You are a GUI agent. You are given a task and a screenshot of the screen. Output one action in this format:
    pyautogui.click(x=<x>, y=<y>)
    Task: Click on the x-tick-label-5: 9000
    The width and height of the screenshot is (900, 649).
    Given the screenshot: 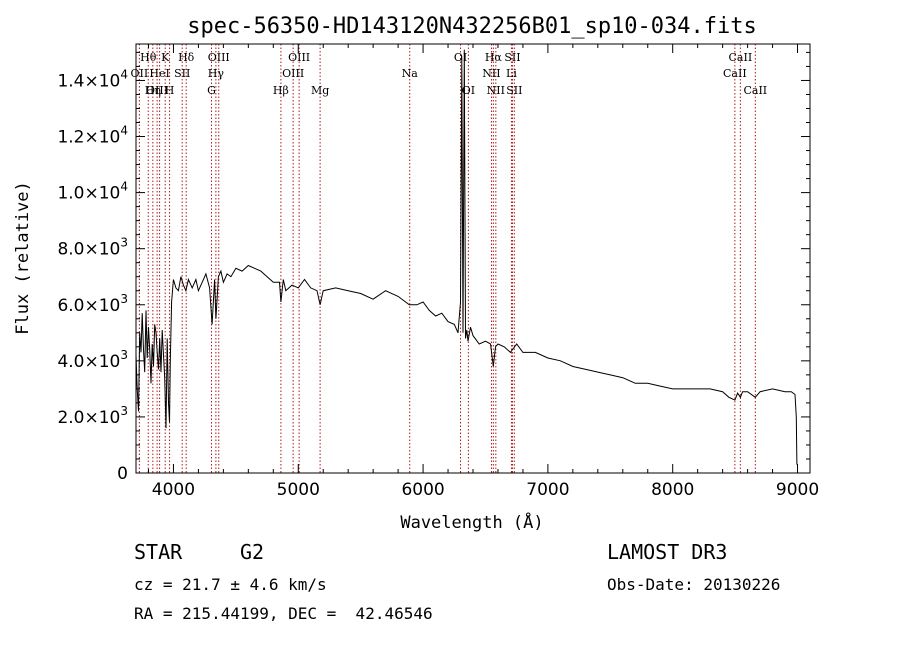 What is the action you would take?
    pyautogui.click(x=797, y=490)
    